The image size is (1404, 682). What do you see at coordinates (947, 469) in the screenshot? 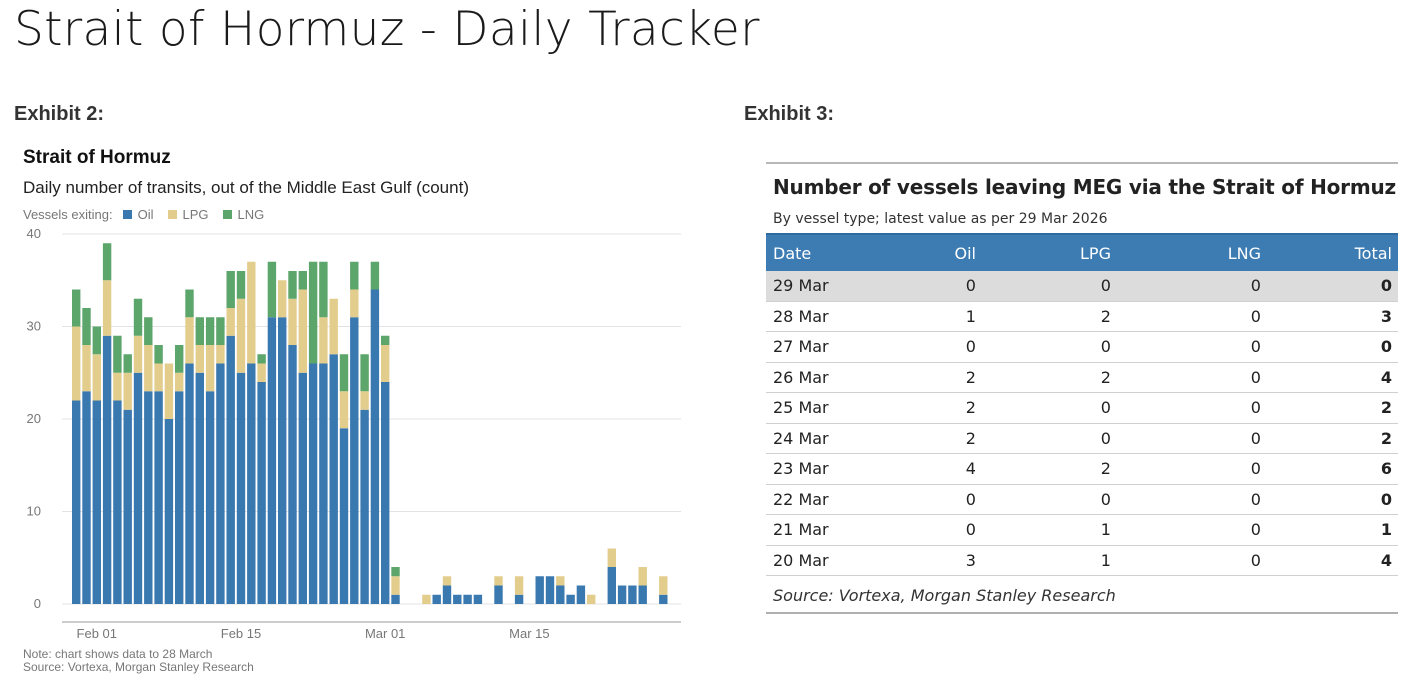
I see `cell-oil: 4` at bounding box center [947, 469].